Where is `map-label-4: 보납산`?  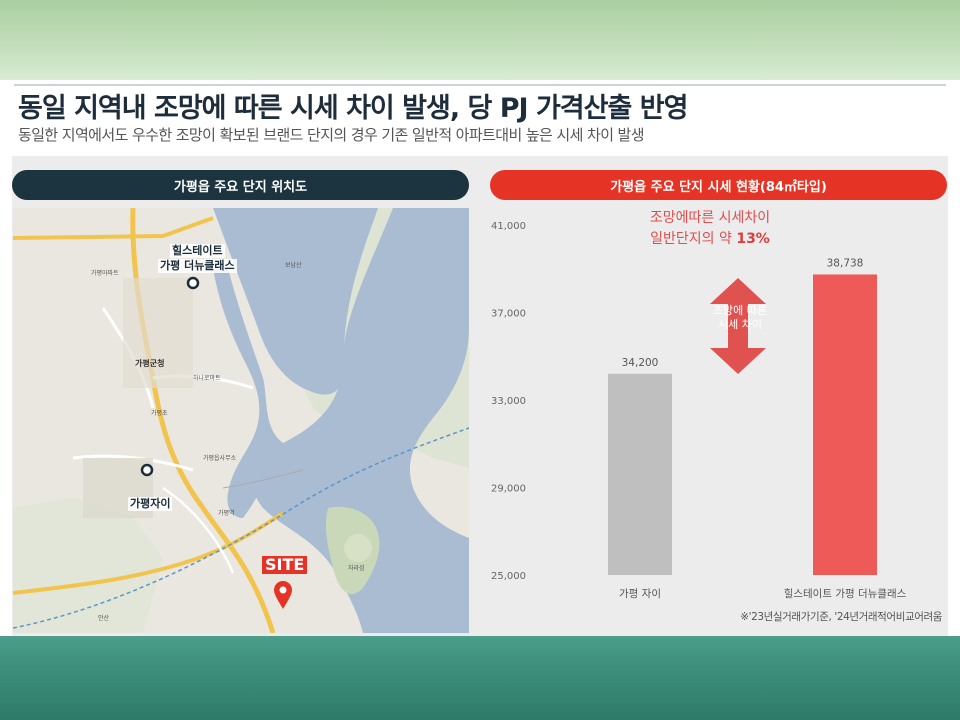 map-label-4: 보납산 is located at coordinates (293, 265).